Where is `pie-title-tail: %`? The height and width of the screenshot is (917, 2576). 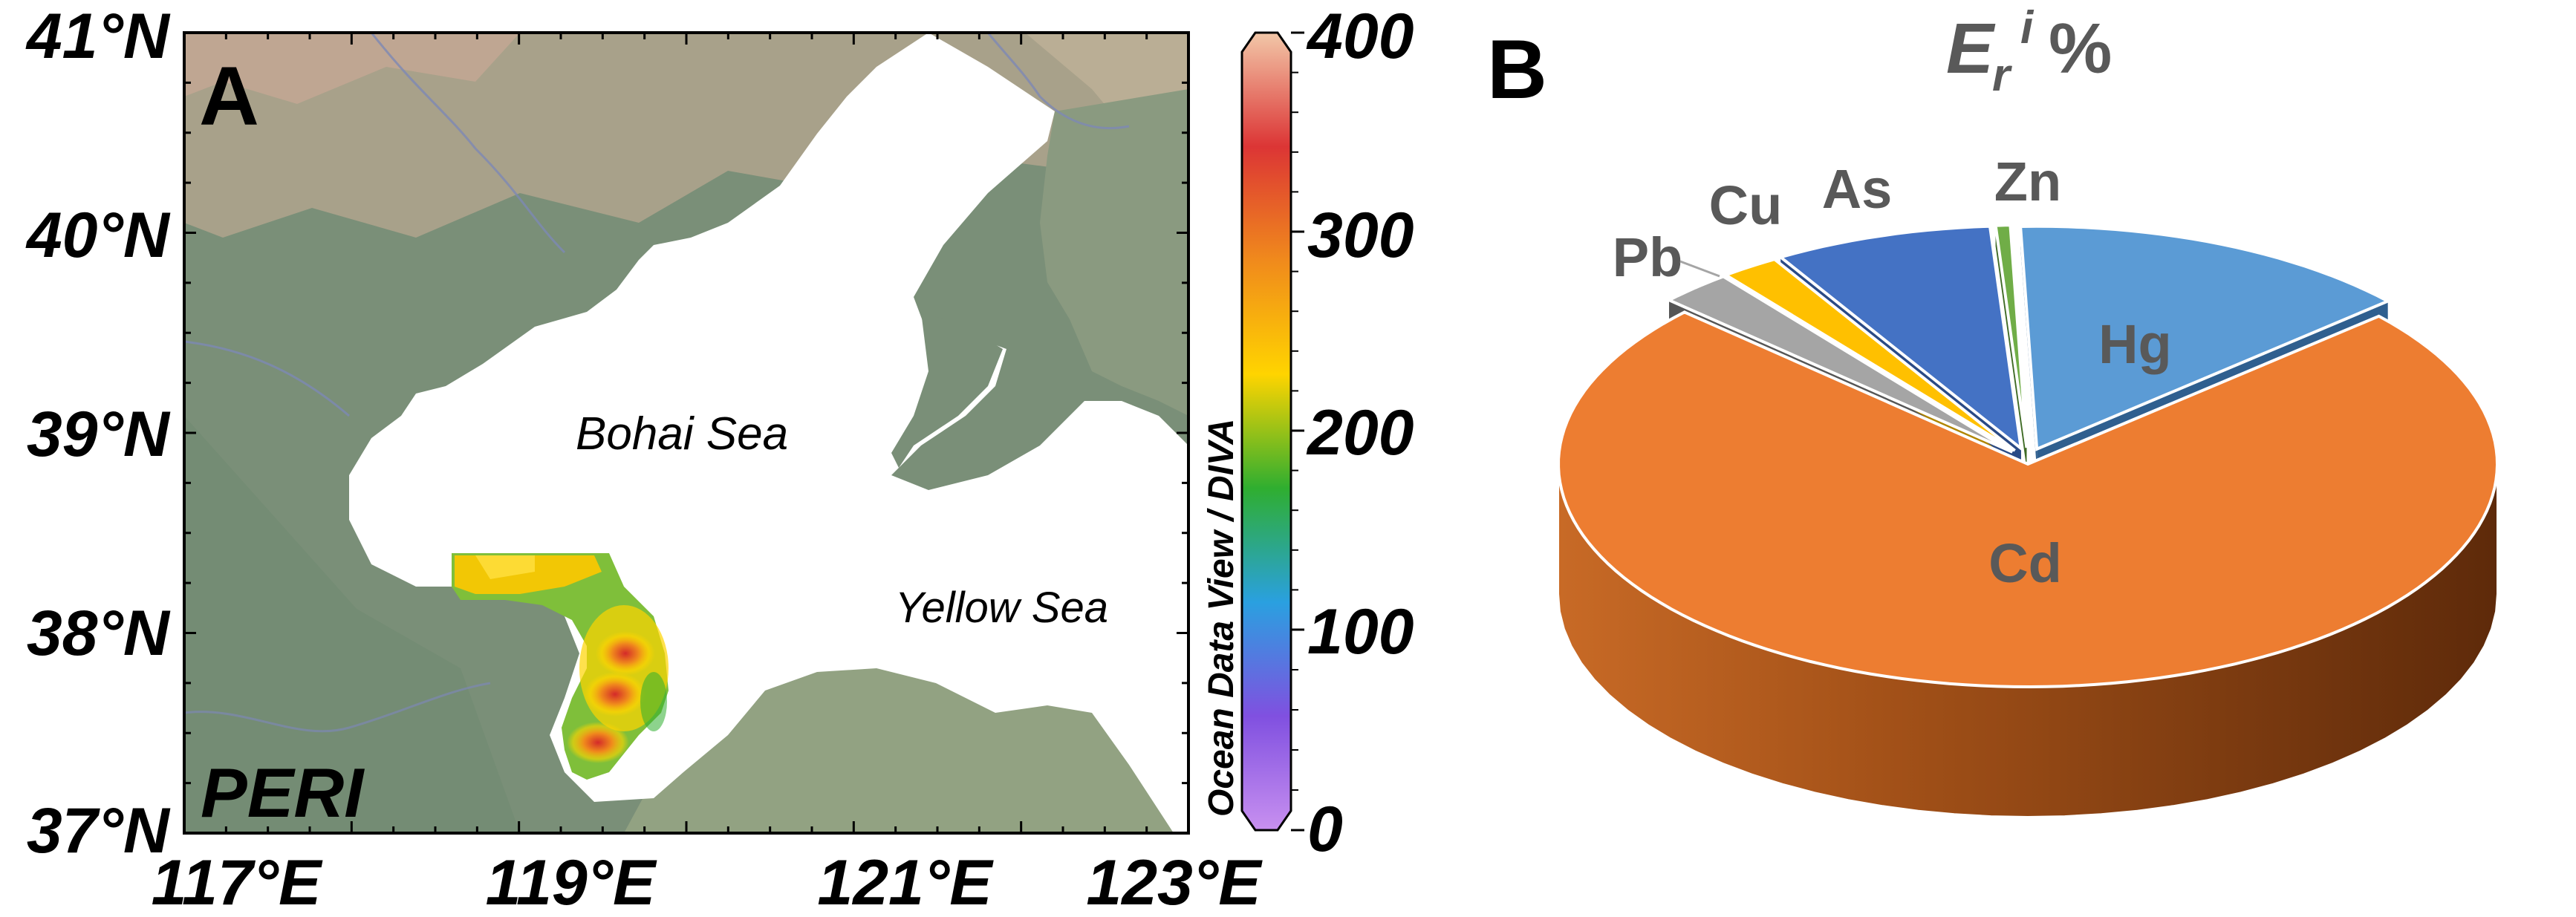
pie-title-tail: % is located at coordinates (2080, 48).